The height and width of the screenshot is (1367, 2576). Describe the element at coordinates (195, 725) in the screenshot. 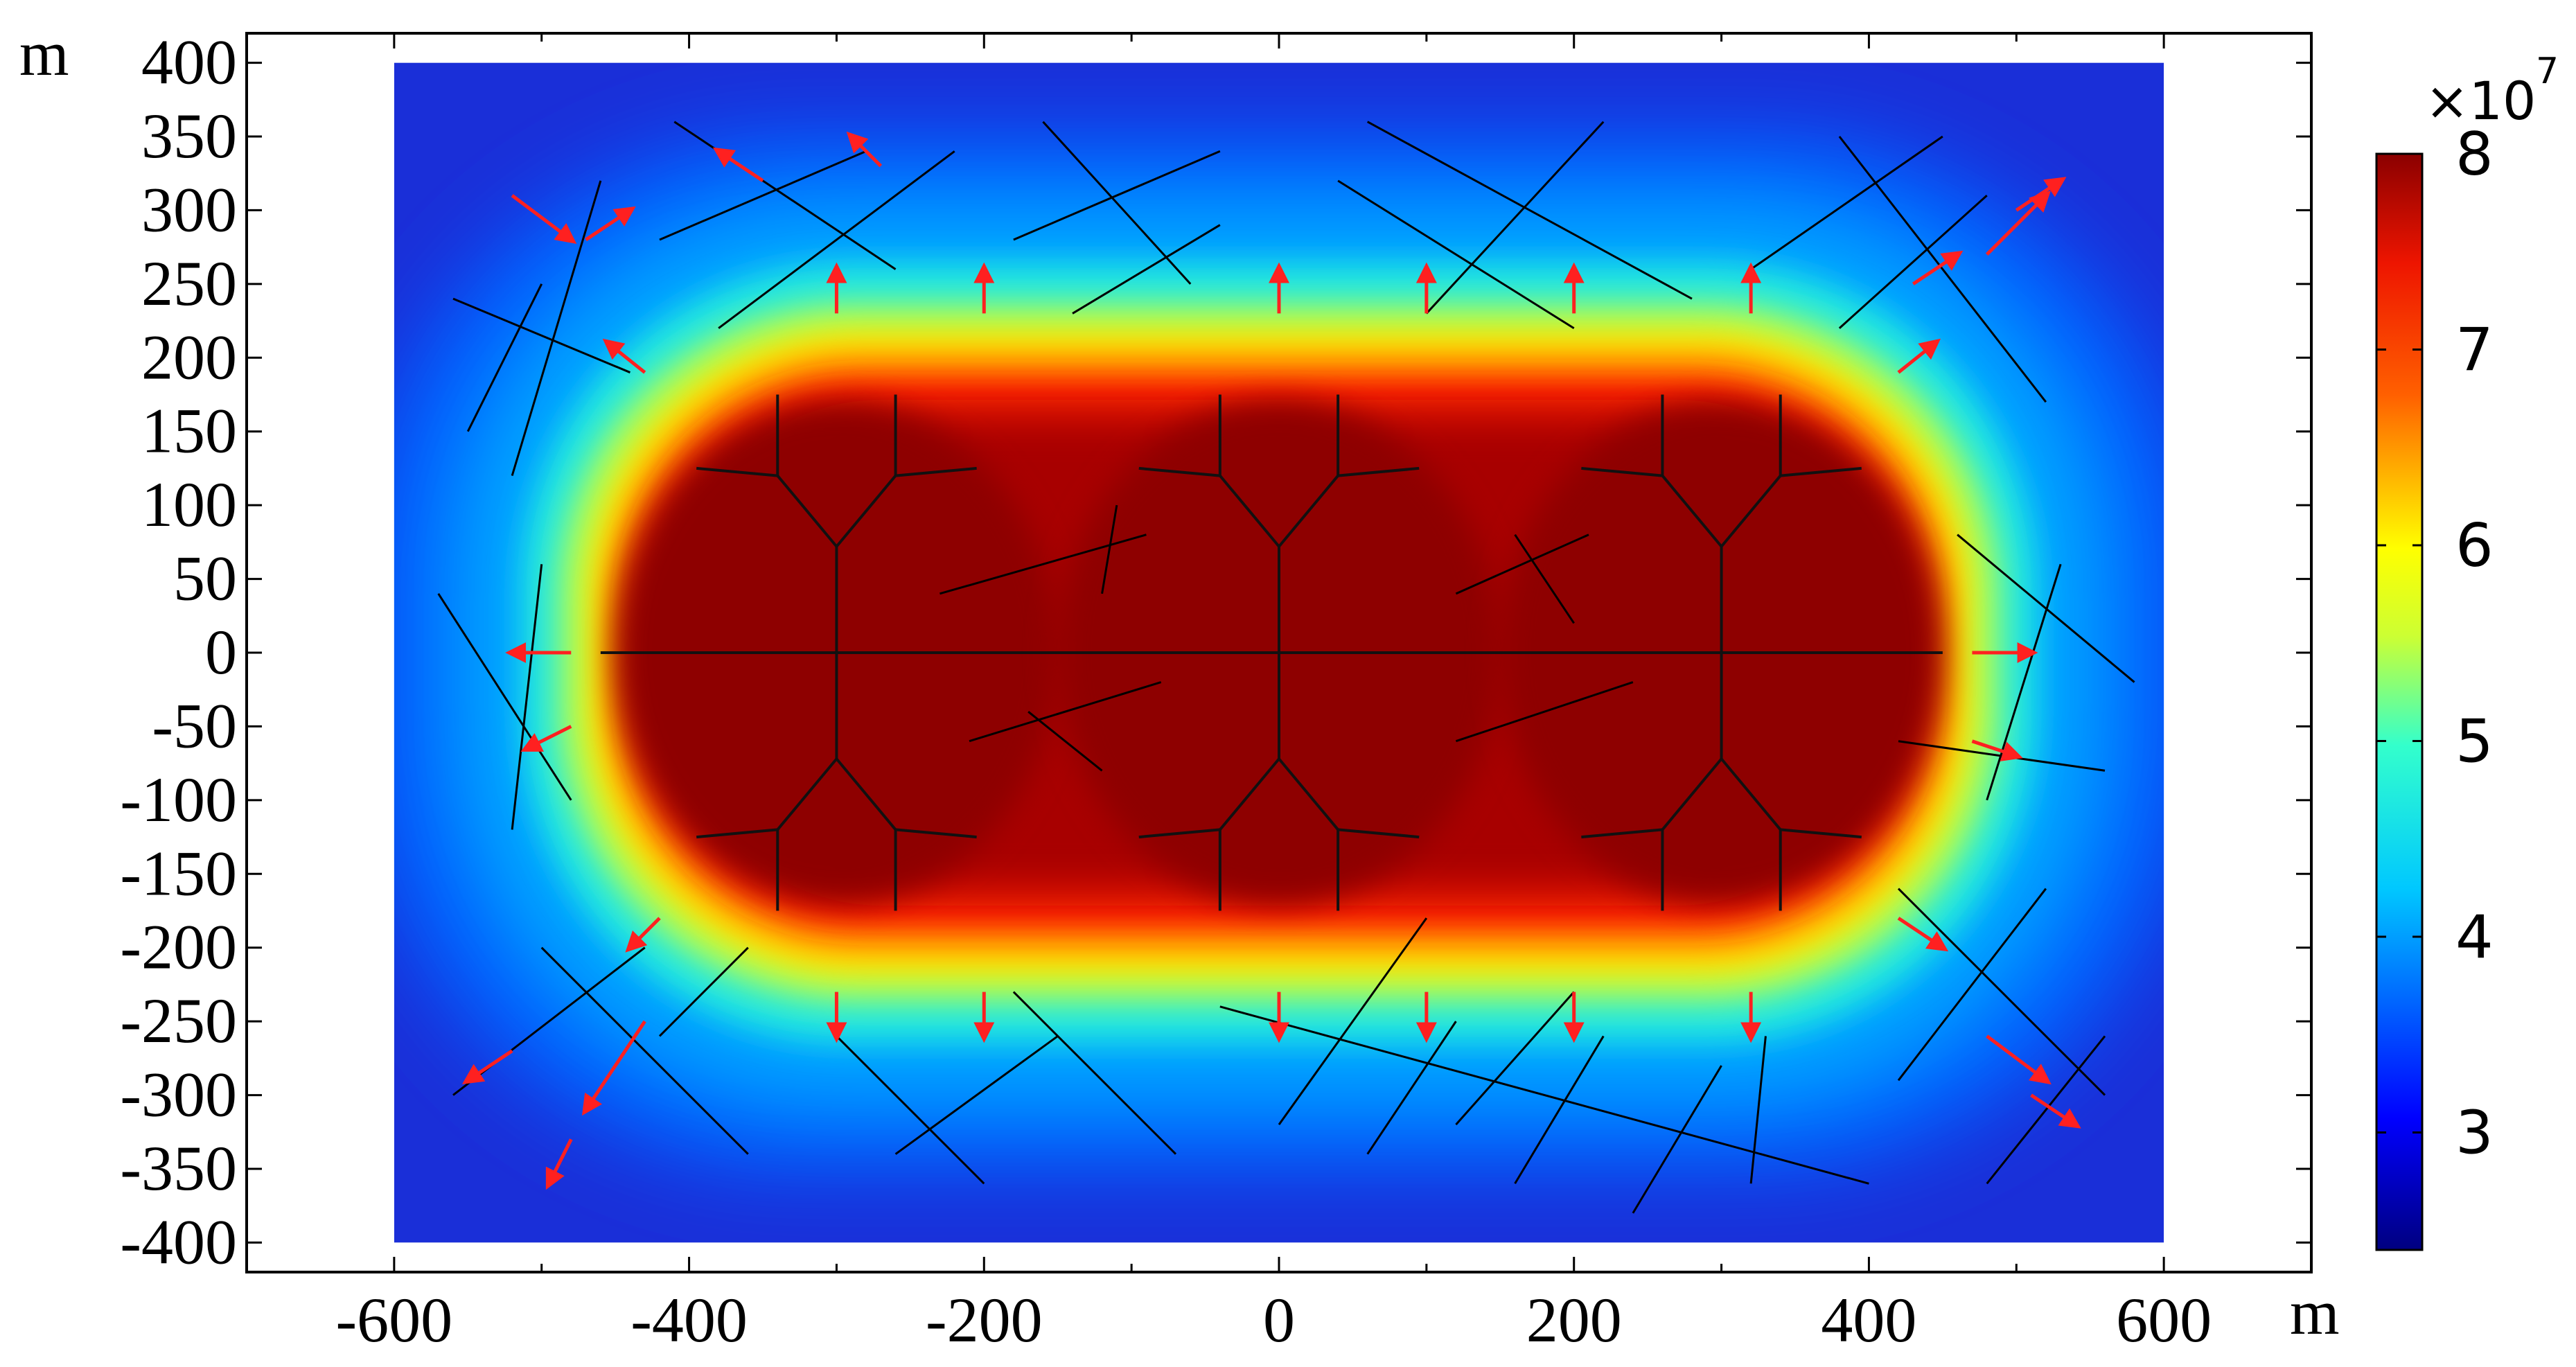

I see `y-tick-label: -50` at that location.